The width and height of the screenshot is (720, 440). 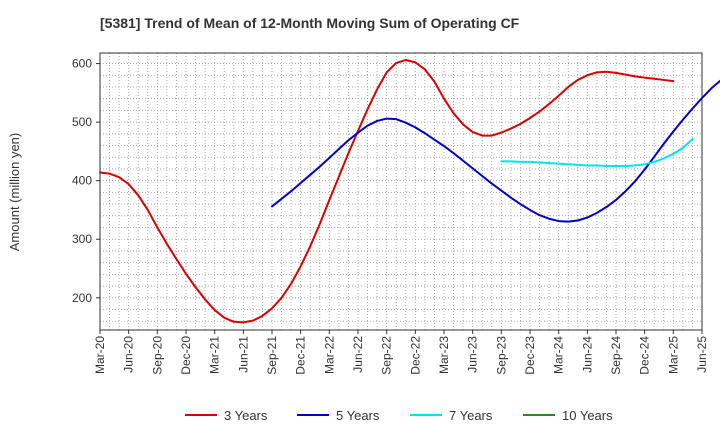 I want to click on x-tick-label: Mar-23, so click(x=444, y=355).